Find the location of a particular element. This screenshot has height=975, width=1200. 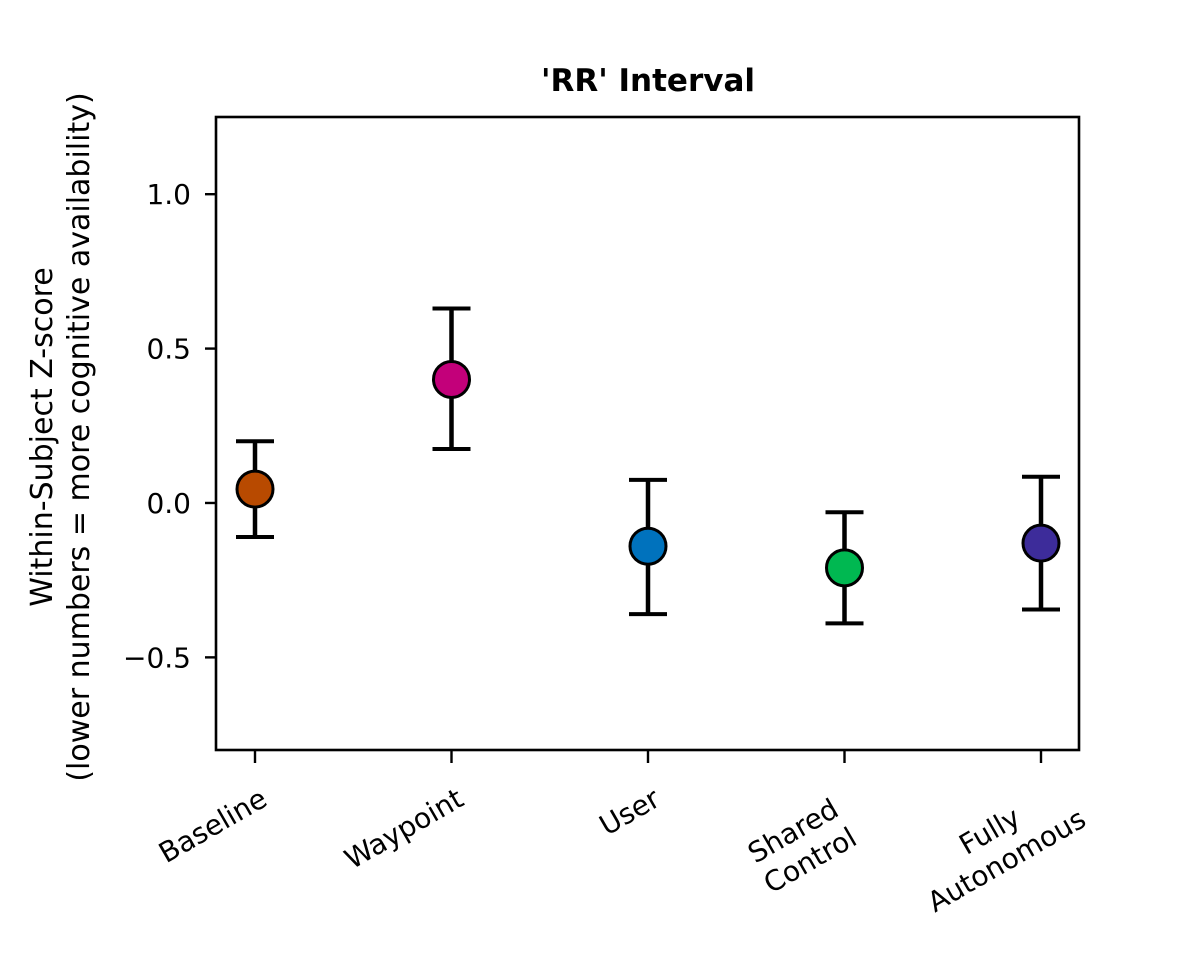

y-tick-label: 1.0 is located at coordinates (168, 194).